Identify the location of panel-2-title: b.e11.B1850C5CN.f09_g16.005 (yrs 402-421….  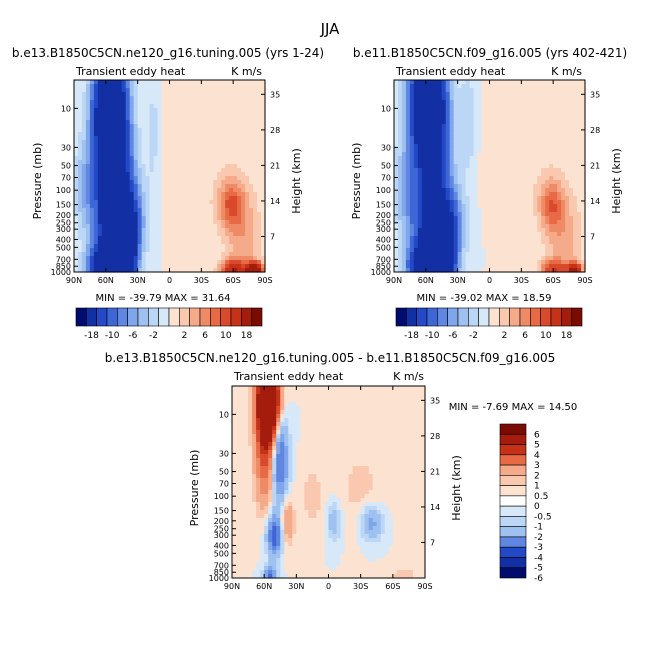
(490, 53).